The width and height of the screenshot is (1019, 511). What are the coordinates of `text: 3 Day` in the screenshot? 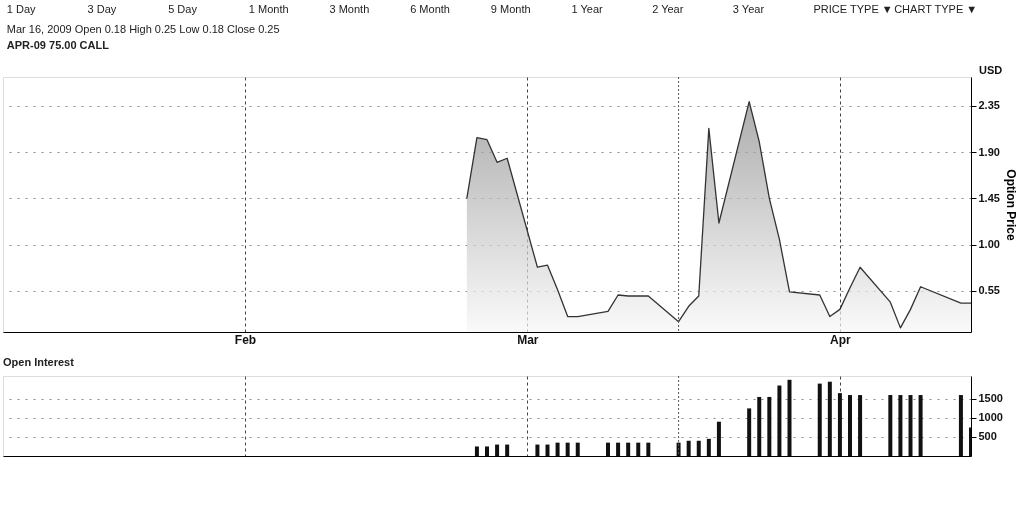 It's located at (102, 9).